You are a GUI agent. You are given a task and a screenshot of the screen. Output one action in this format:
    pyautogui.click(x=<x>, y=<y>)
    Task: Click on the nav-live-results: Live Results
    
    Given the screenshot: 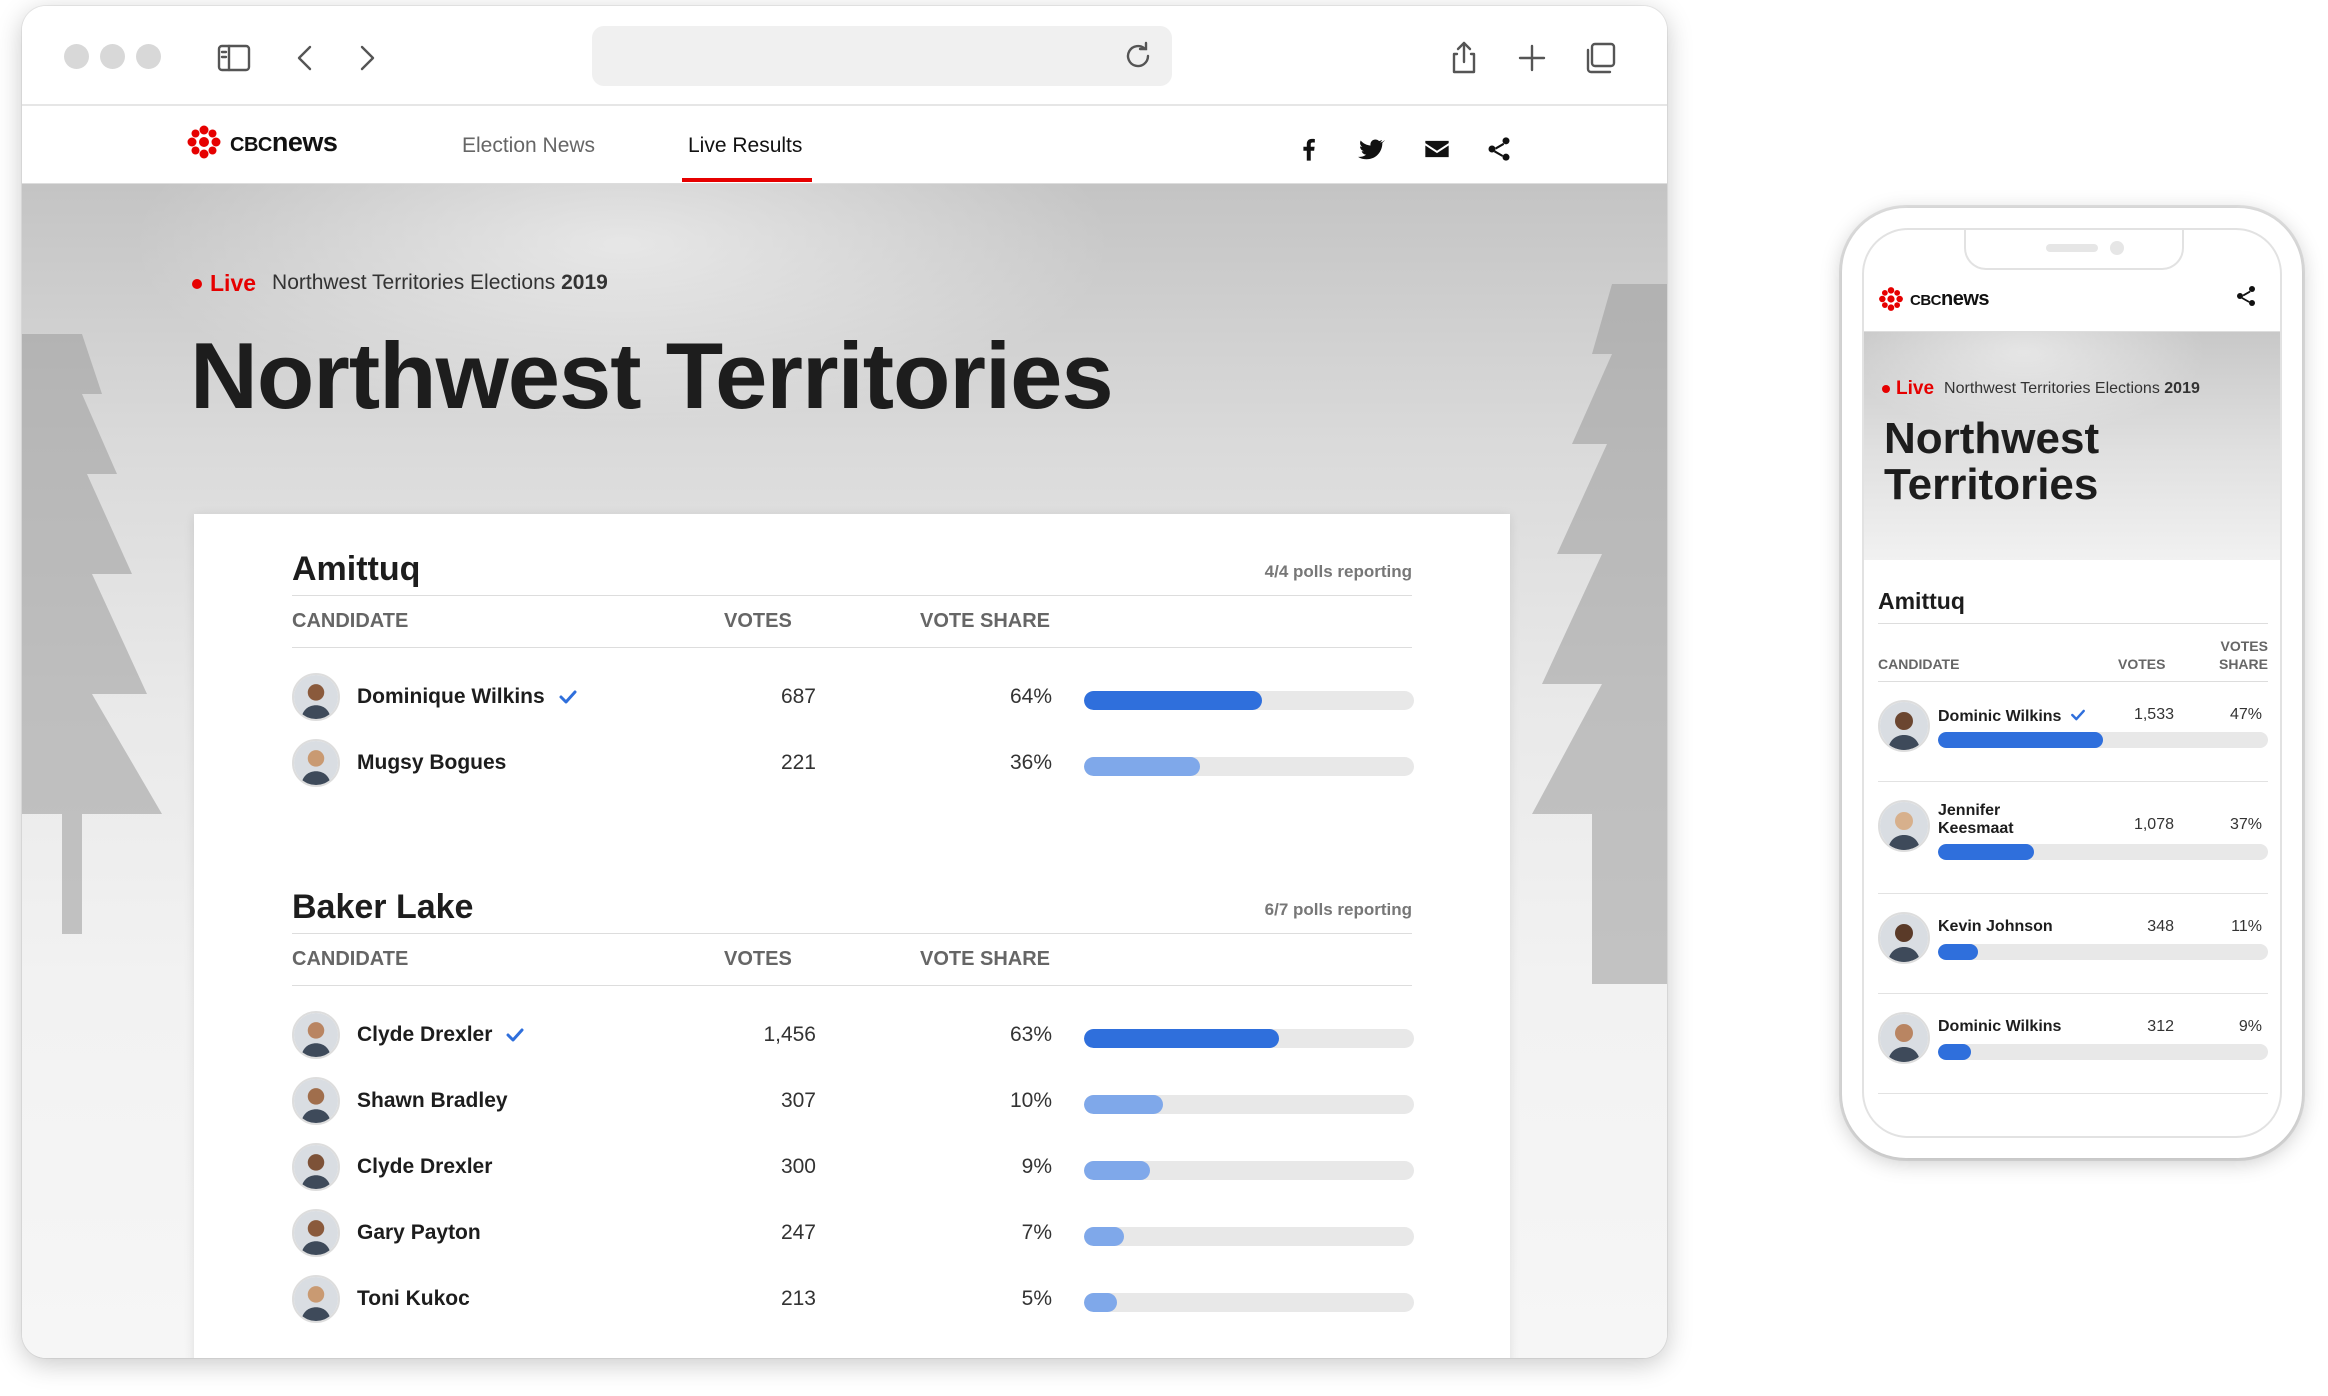 What is the action you would take?
    pyautogui.click(x=747, y=158)
    